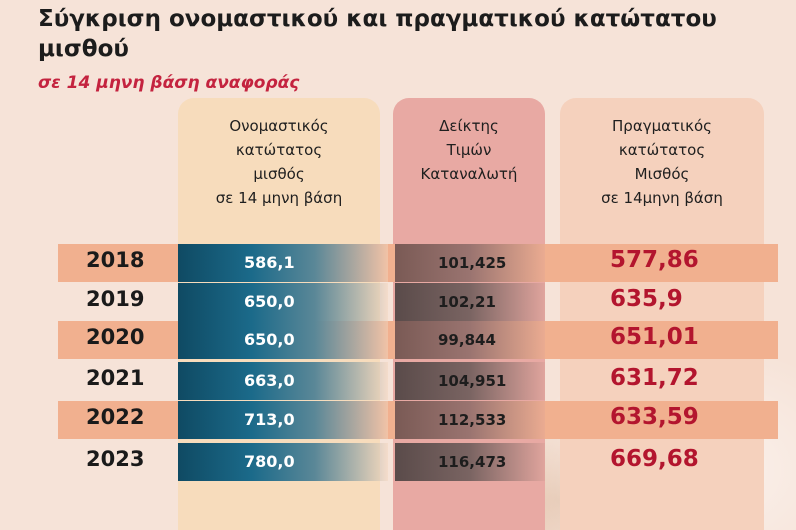 This screenshot has width=796, height=530. I want to click on table-row: 2018 586,1 101,425 577,86, so click(418, 263).